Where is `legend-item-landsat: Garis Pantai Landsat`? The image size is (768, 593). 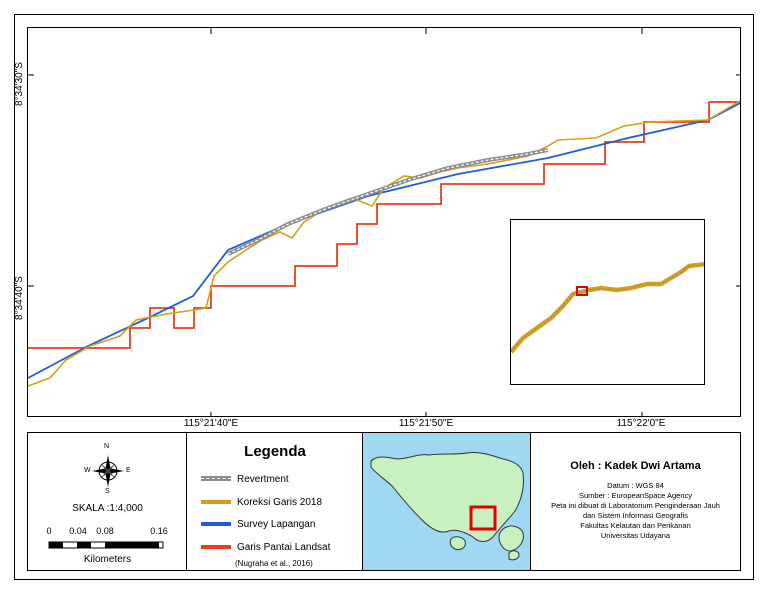
legend-item-landsat: Garis Pantai Landsat is located at coordinates (265, 547).